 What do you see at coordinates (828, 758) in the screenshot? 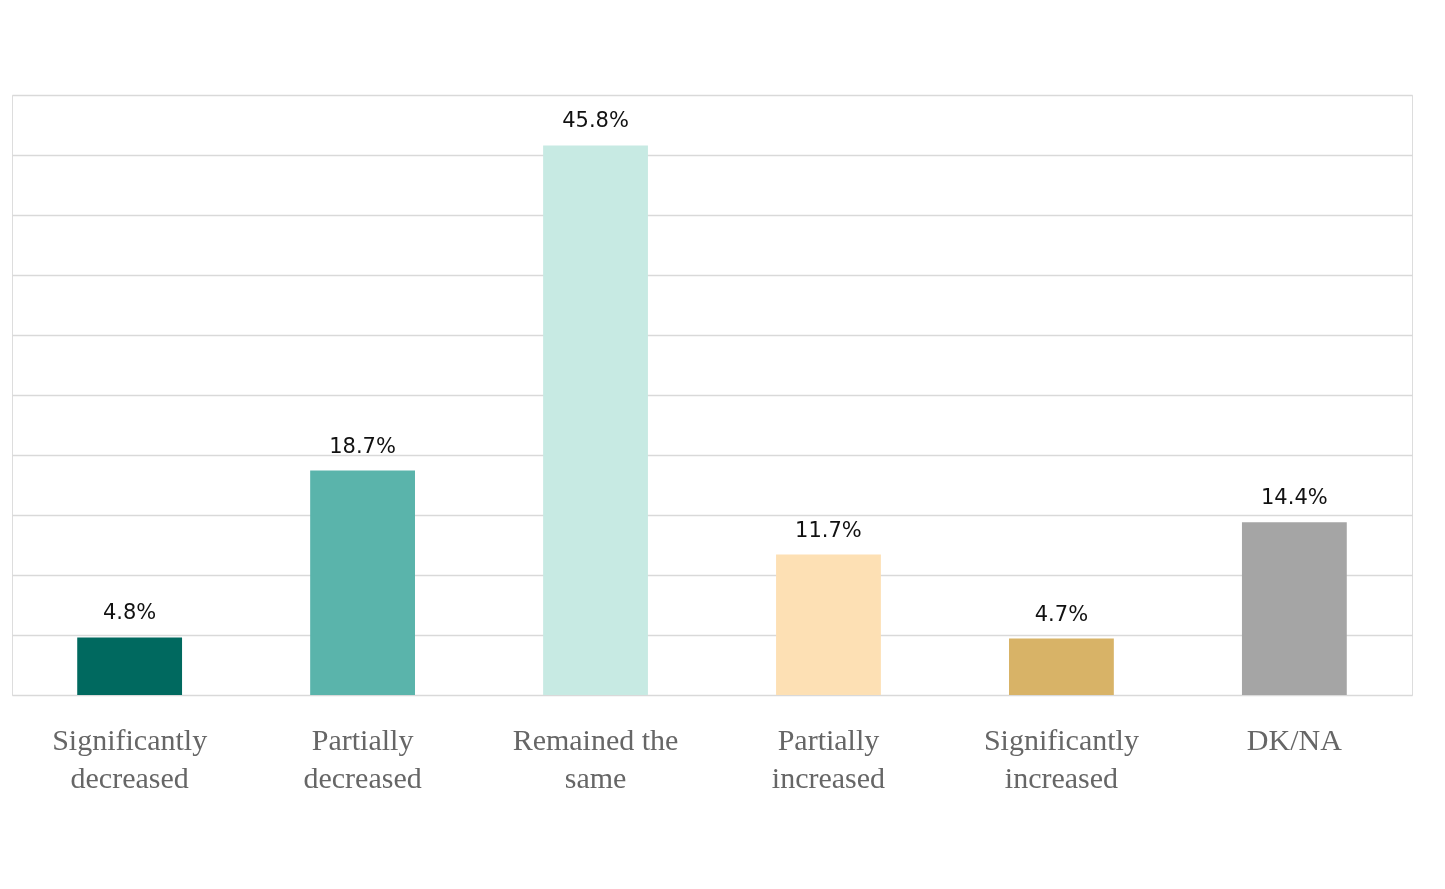
I see `x-tick-label: Partially increased` at bounding box center [828, 758].